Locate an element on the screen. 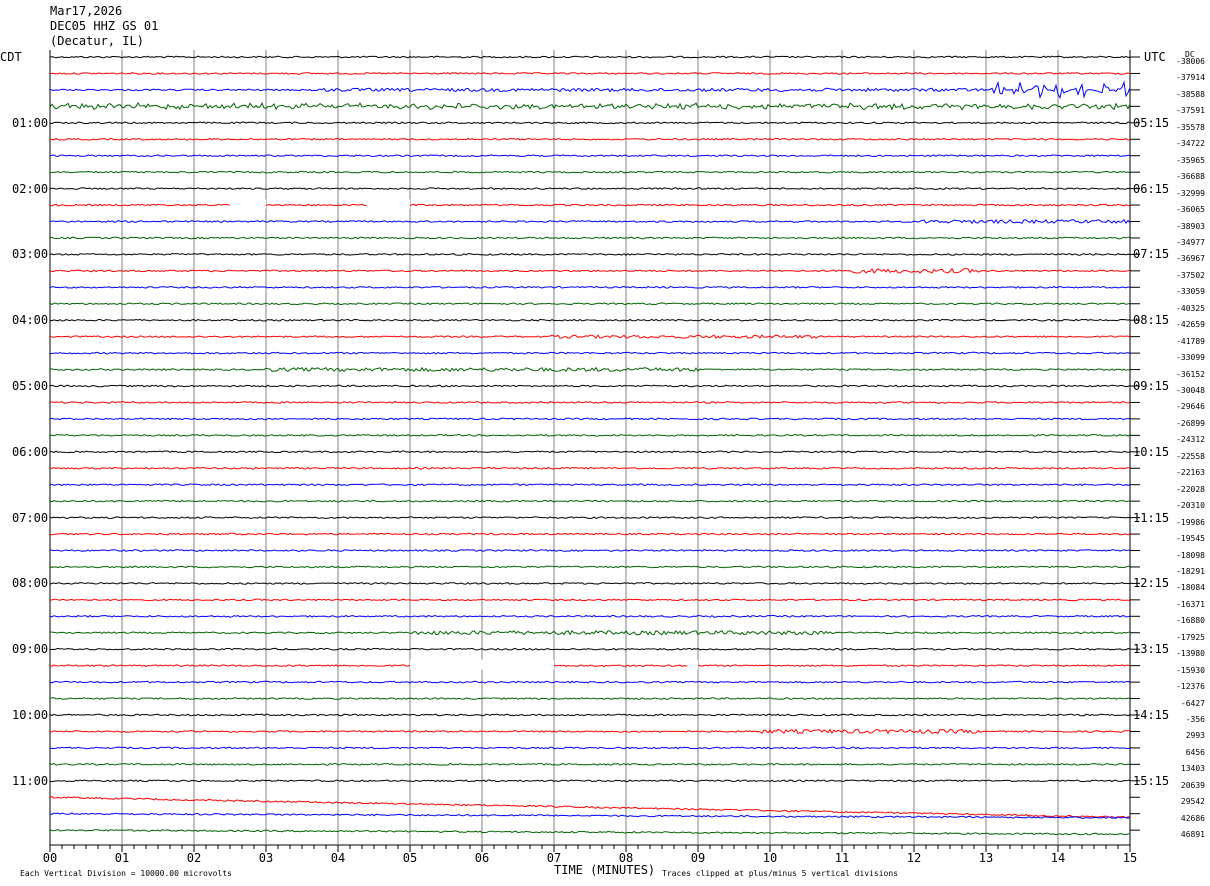 This screenshot has width=1210, height=886. x-tick-label: 11 is located at coordinates (842, 858).